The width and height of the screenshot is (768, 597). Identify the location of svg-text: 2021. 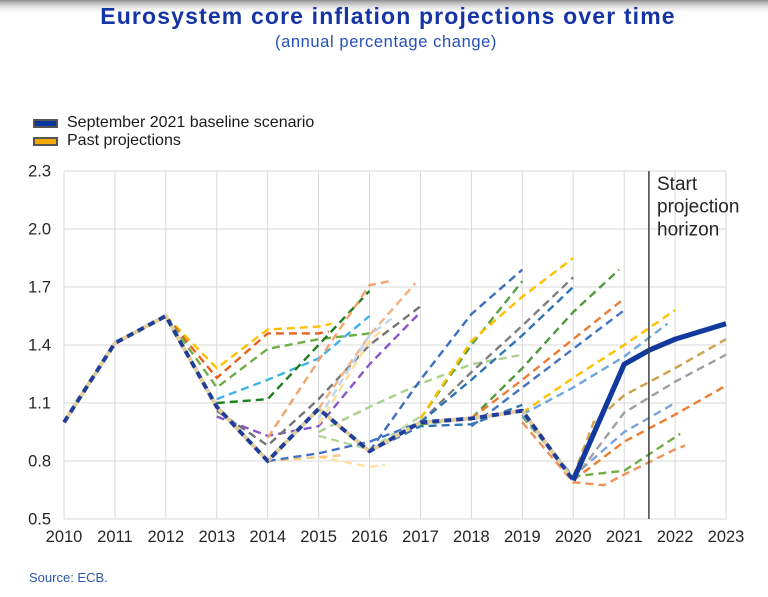
(624, 537).